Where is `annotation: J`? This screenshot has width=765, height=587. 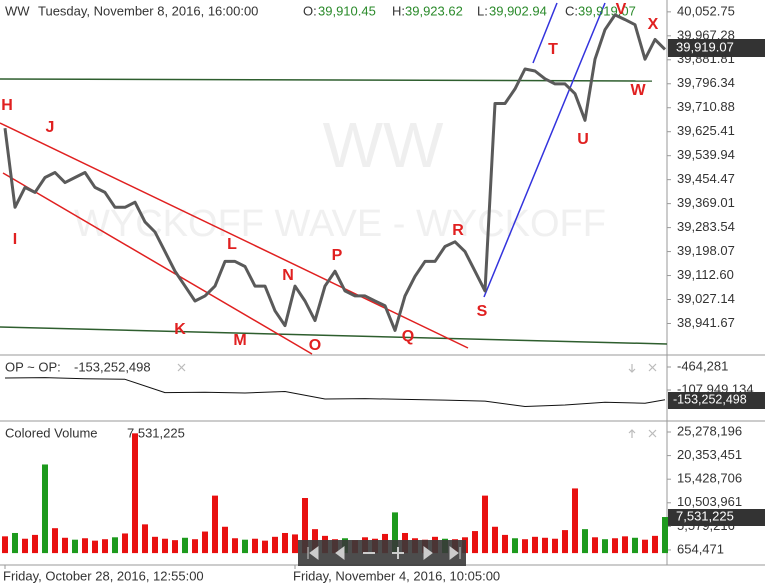
annotation: J is located at coordinates (50, 127).